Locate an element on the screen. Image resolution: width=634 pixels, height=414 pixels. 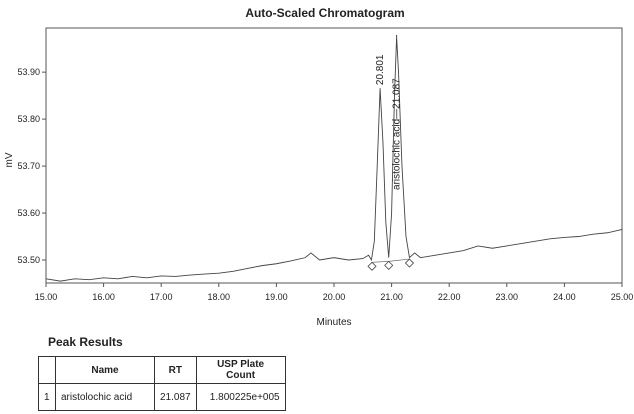
x-tick-label: 20.00 is located at coordinates (334, 297).